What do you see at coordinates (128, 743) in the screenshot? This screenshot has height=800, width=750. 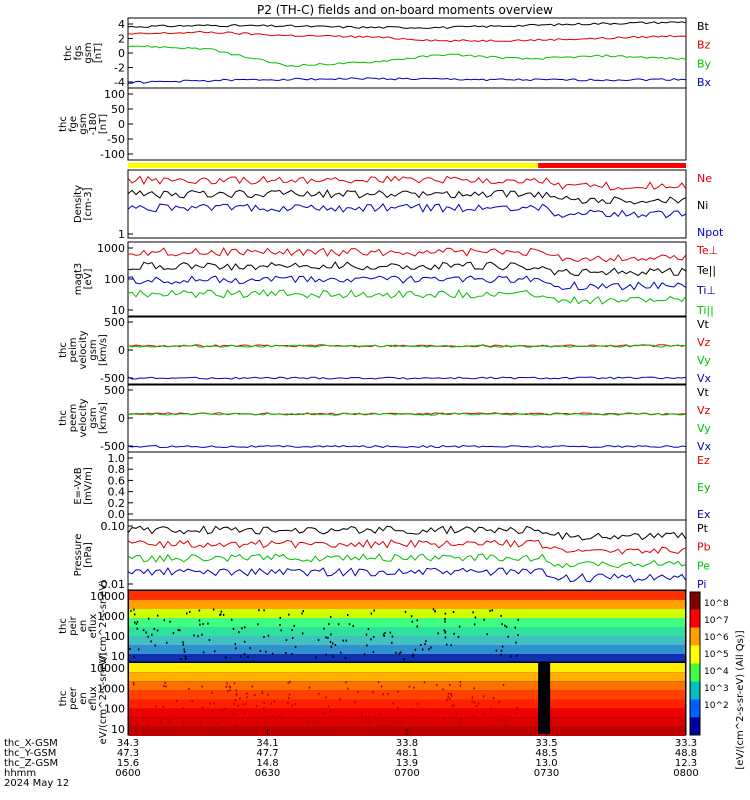 I see `x-tick-label: 34.3` at bounding box center [128, 743].